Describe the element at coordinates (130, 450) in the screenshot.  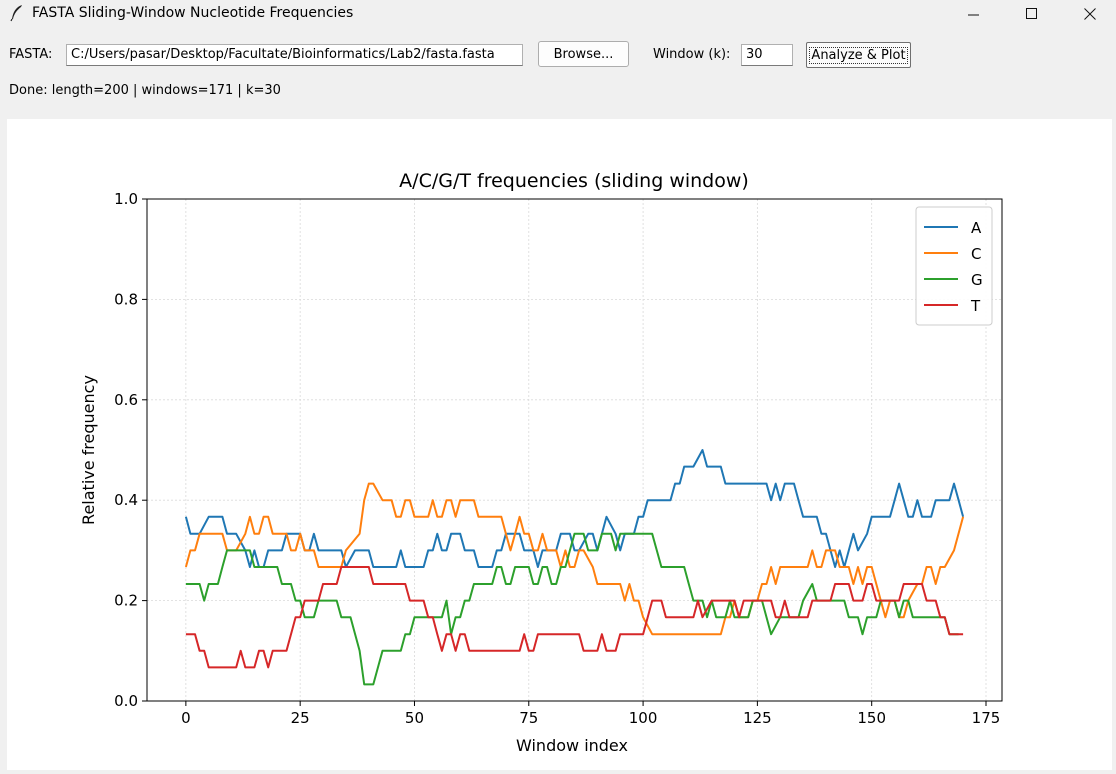
I see `y-axis-ticks: 0.0 0.2 0.4 0.6 0.8 1.0` at that location.